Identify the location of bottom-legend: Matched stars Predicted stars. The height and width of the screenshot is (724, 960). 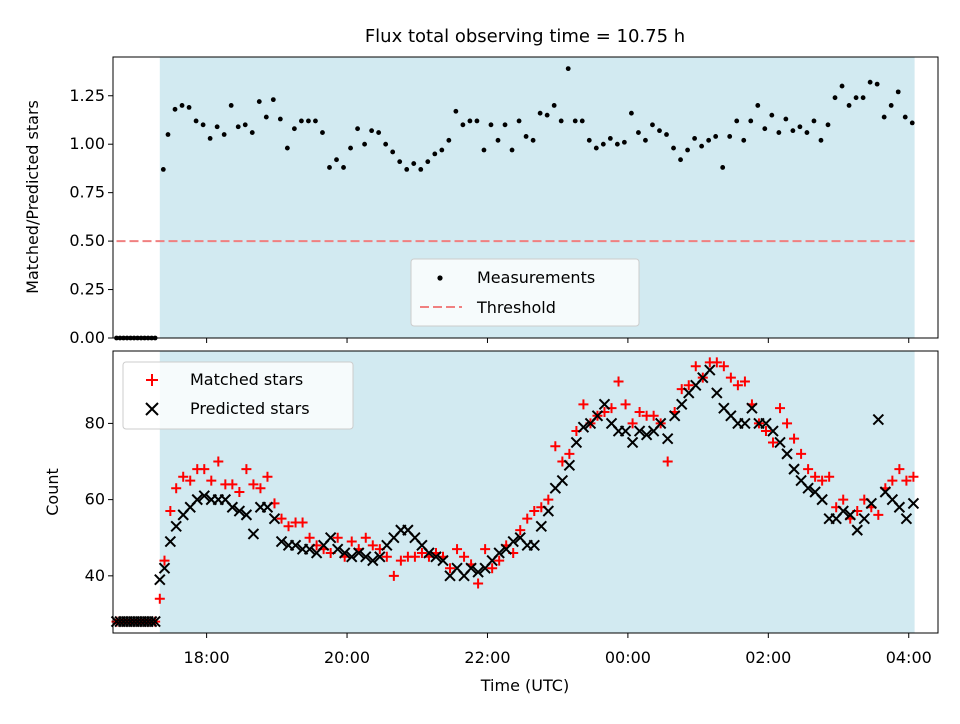
(238, 395).